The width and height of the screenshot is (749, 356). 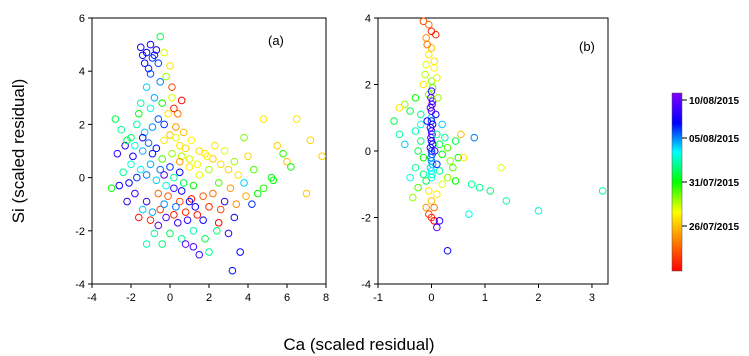 I want to click on colorbar-gradient, so click(x=677, y=182).